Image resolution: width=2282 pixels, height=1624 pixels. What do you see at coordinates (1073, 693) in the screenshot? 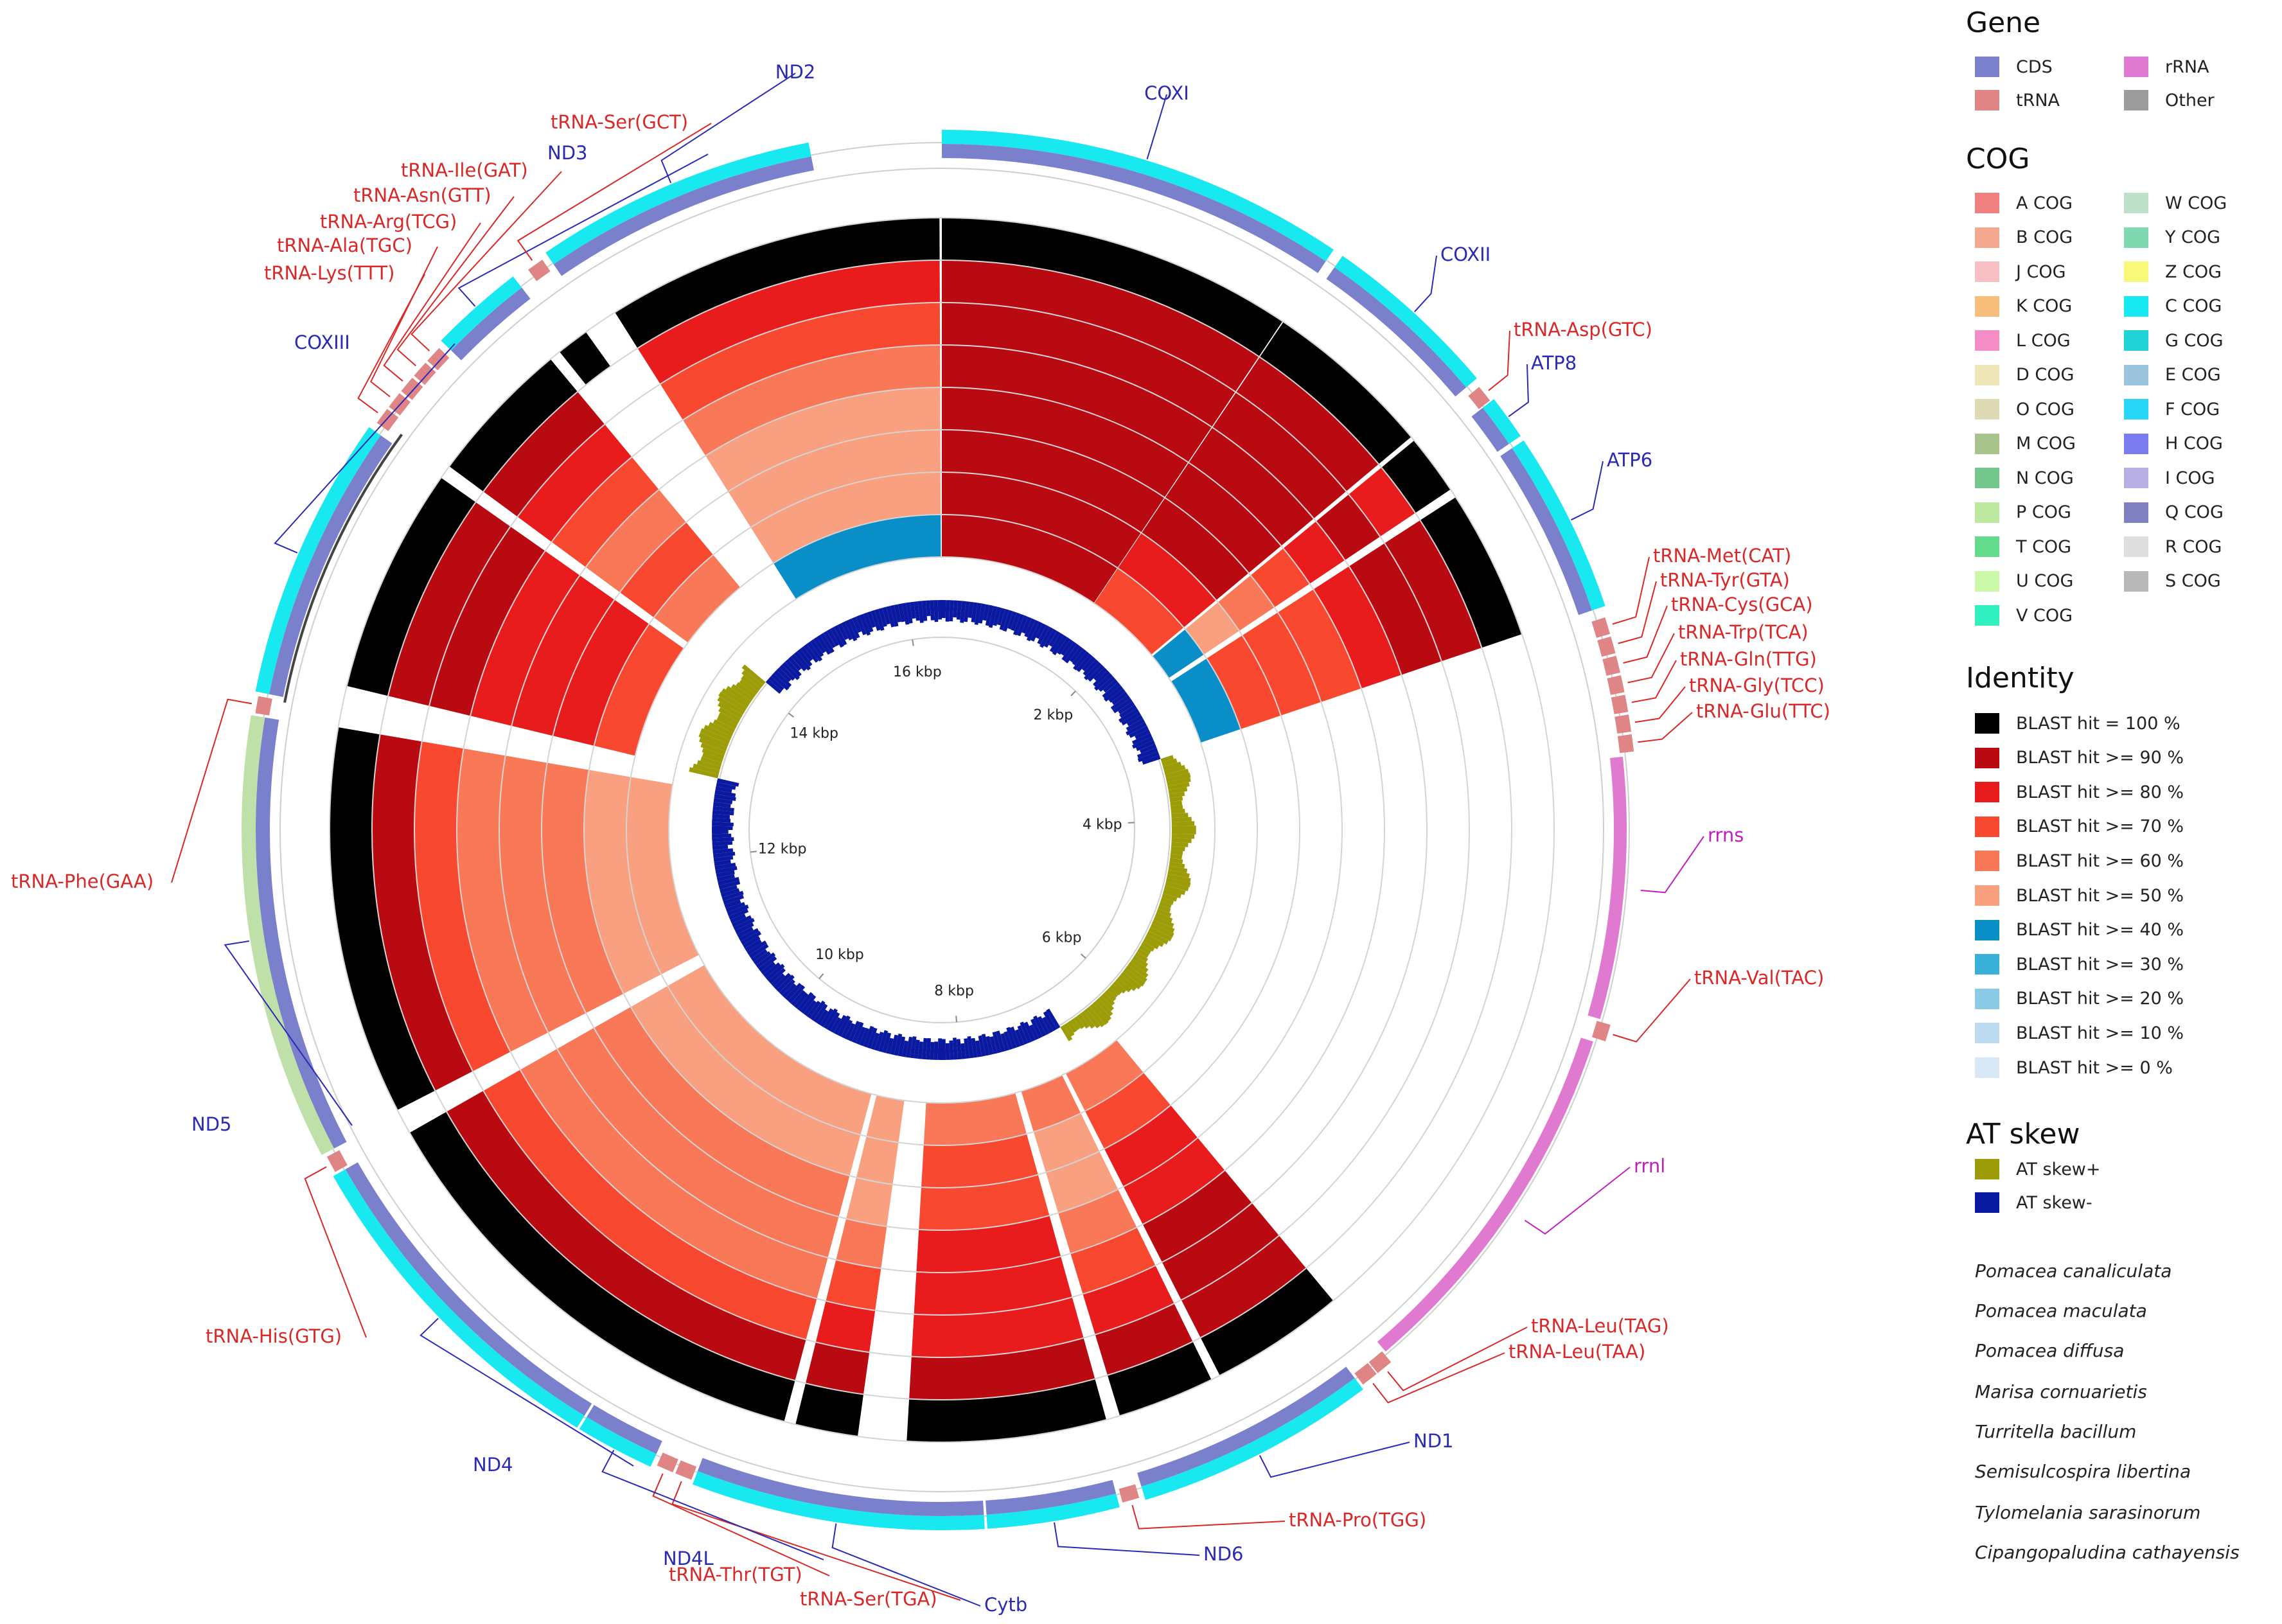
I see `kbp-tick` at bounding box center [1073, 693].